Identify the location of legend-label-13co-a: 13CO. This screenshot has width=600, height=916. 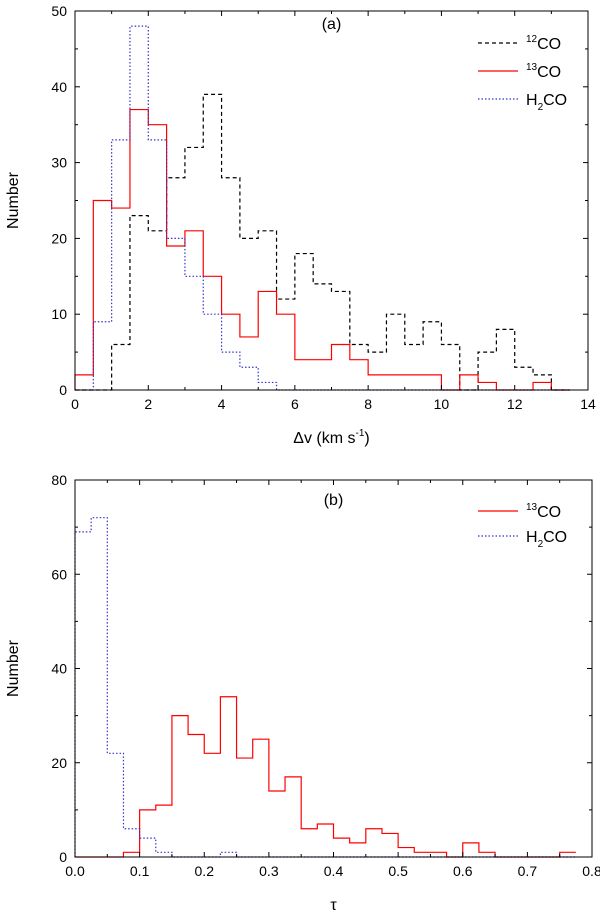
(543, 71).